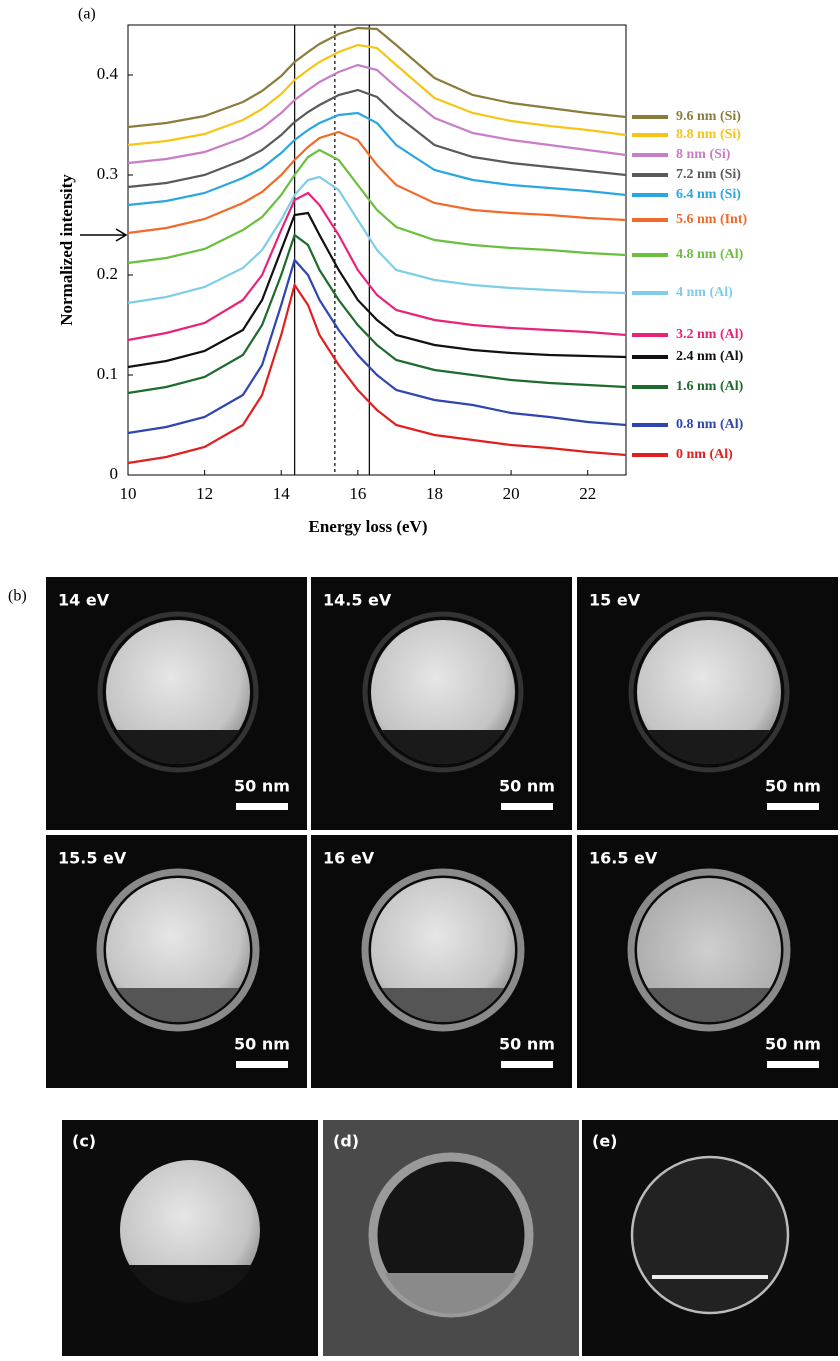 This screenshot has width=840, height=1361. Describe the element at coordinates (710, 424) in the screenshot. I see `legend-label: 0.8 nm (Al)` at that location.